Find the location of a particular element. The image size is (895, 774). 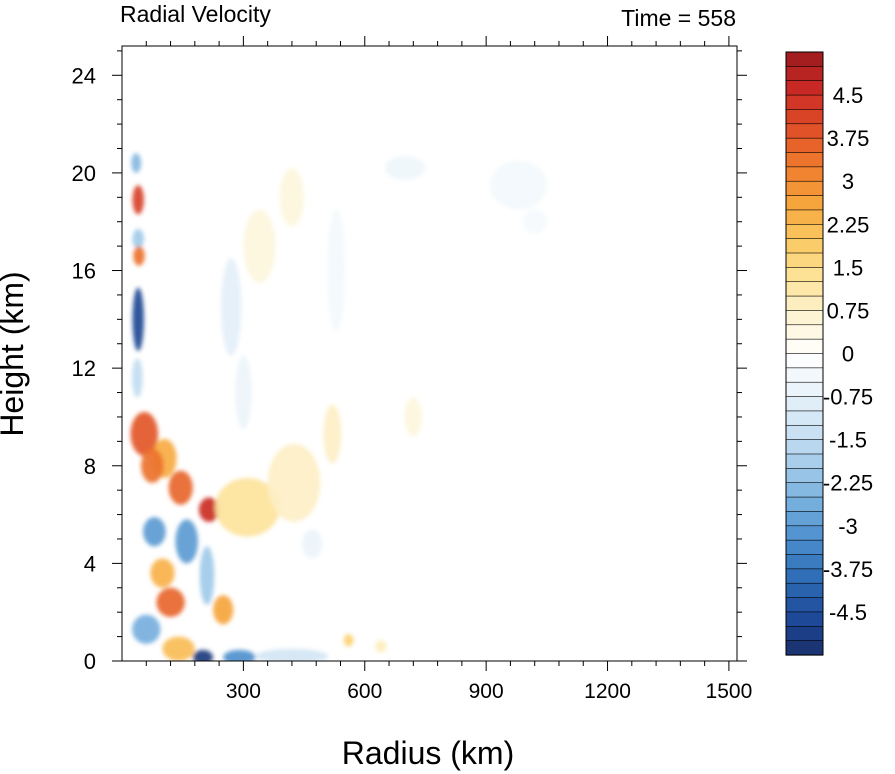

y-tick-label: 8 is located at coordinates (90, 466).